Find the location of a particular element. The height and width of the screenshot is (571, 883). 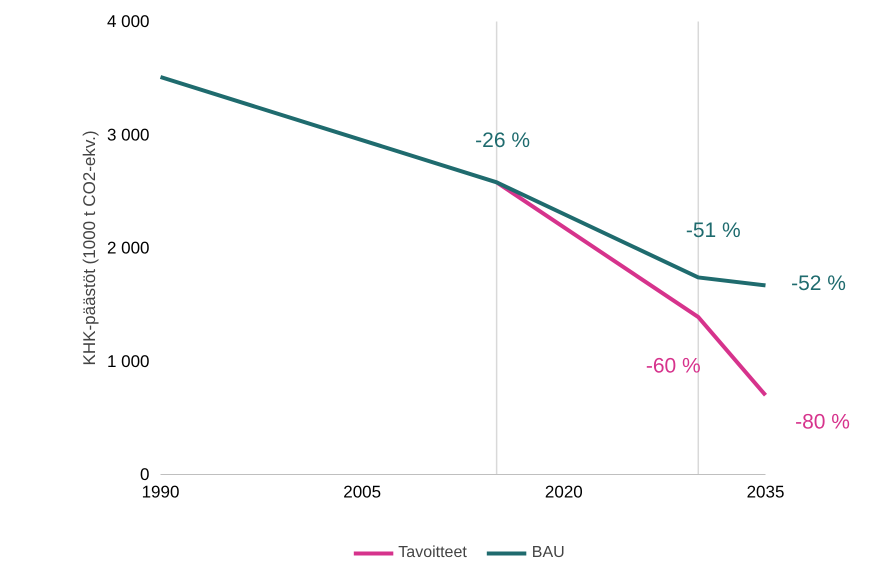

legend-label: BAU is located at coordinates (548, 553).